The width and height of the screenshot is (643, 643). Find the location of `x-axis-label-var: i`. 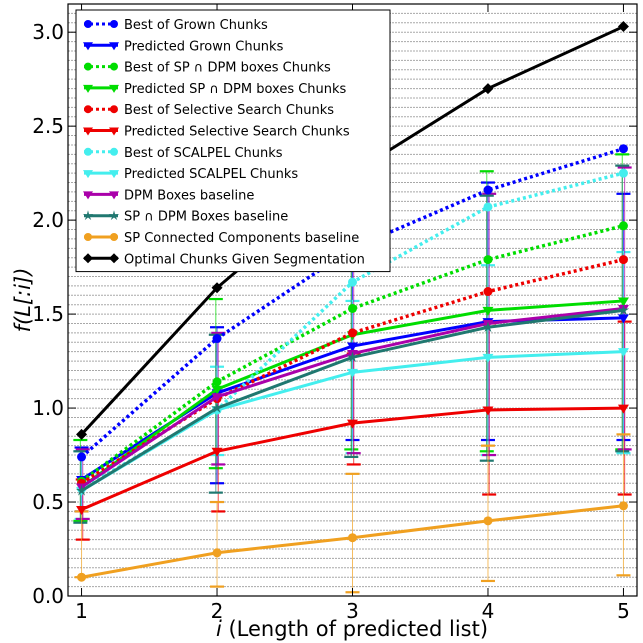

x-axis-label-var: i is located at coordinates (219, 629).